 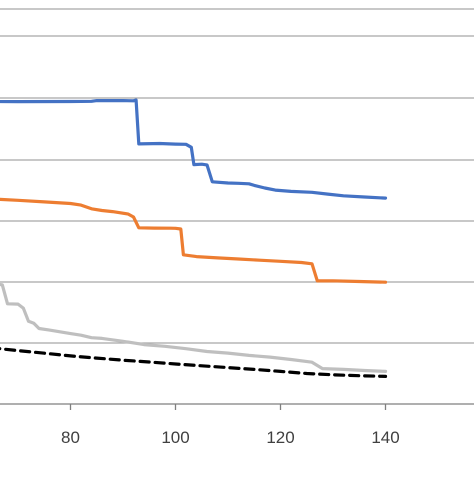 What do you see at coordinates (175, 437) in the screenshot?
I see `x-tick-label: 100` at bounding box center [175, 437].